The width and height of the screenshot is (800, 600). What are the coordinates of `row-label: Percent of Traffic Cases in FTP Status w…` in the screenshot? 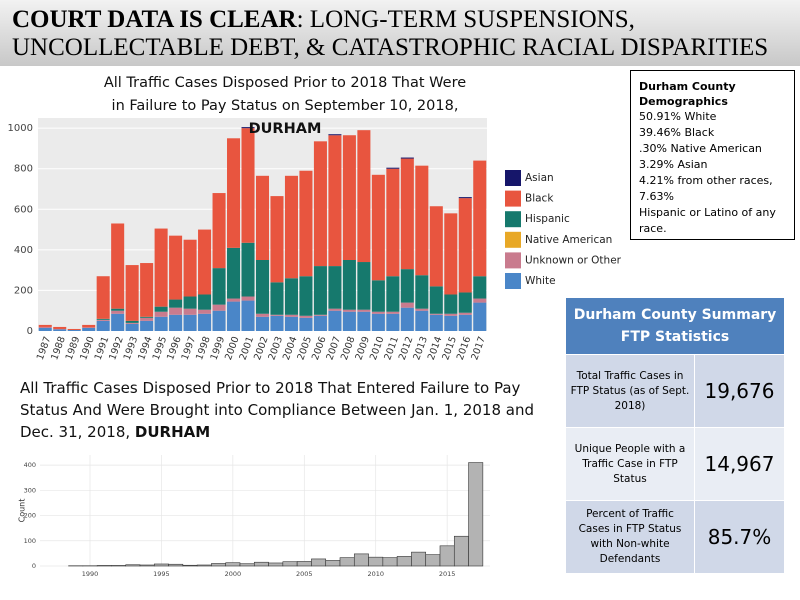 It's located at (630, 537).